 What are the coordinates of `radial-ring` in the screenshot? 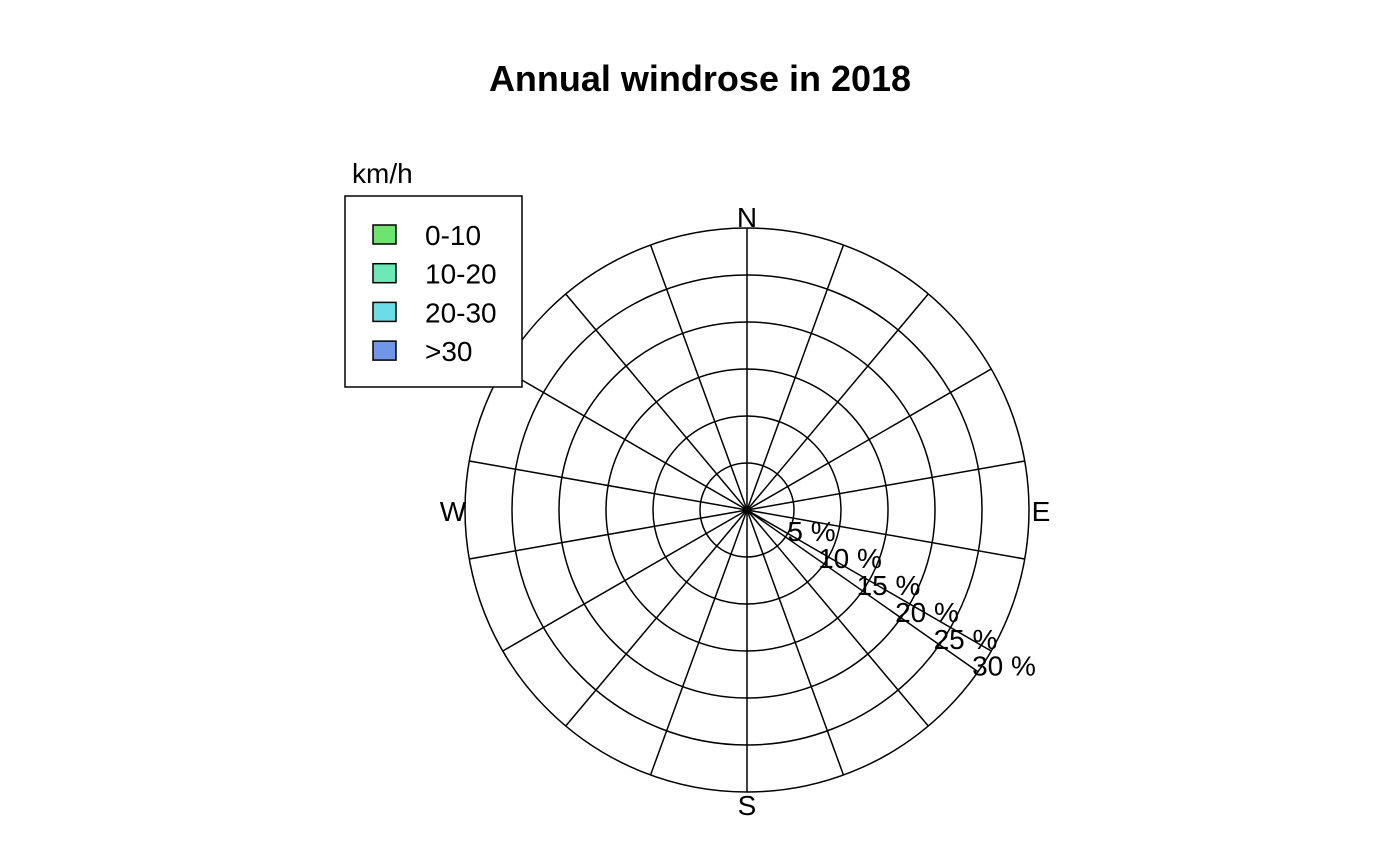 It's located at (747, 510).